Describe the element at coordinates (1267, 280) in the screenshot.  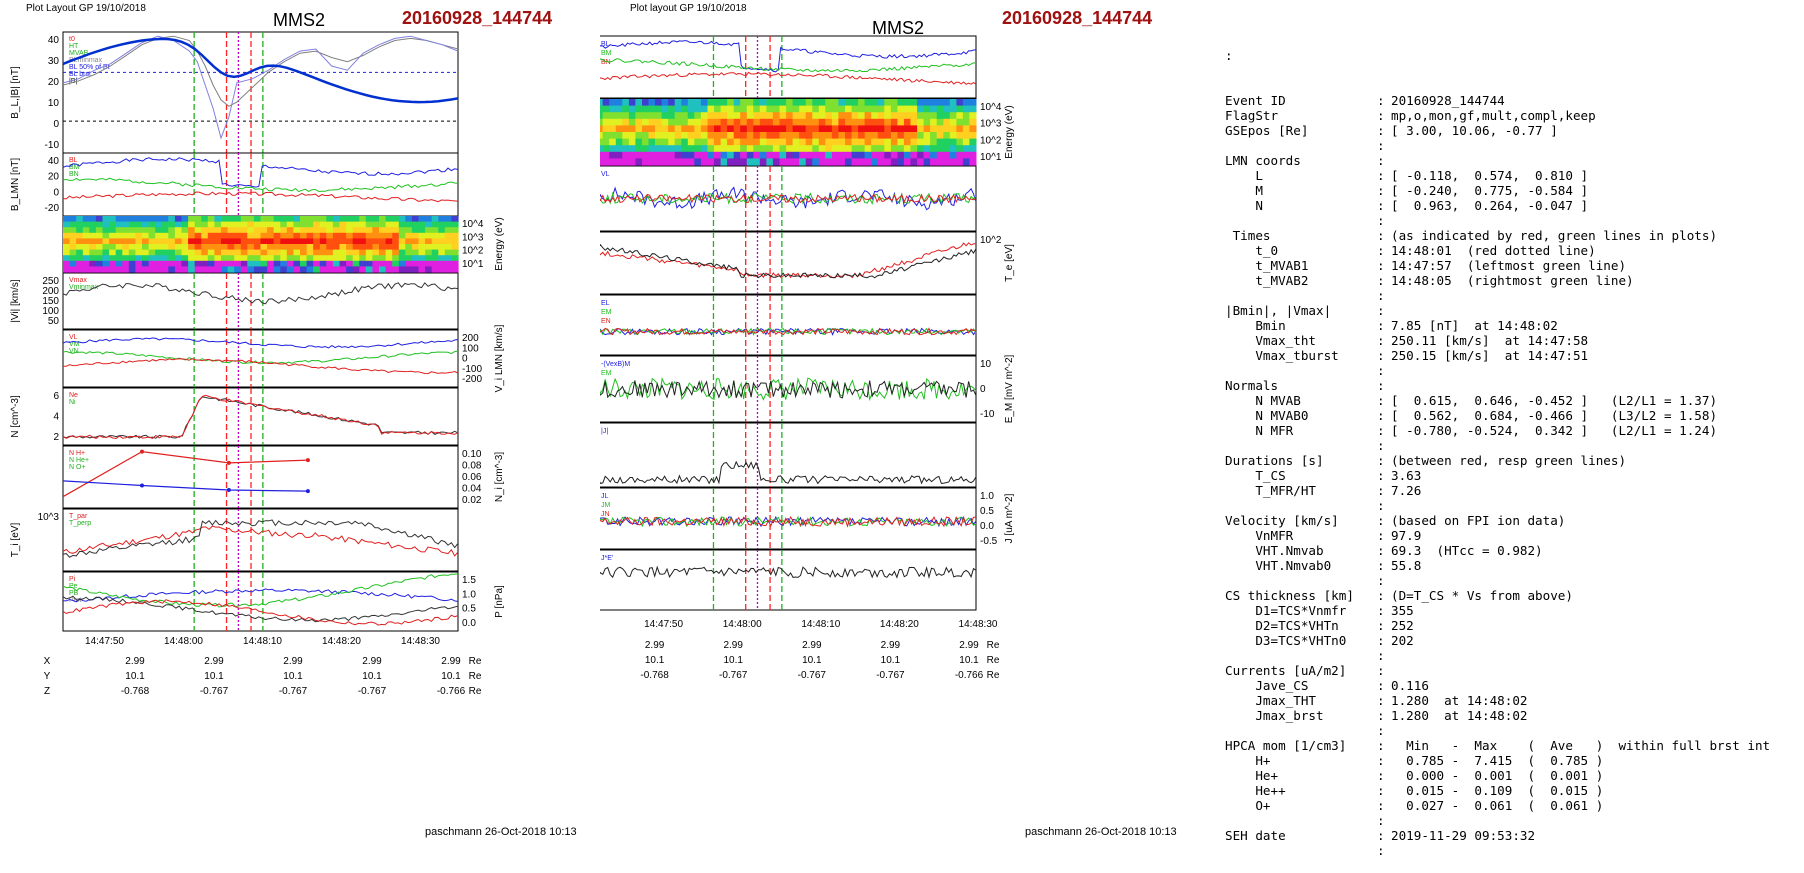
I see `table-row-label: t_MVAB2` at that location.